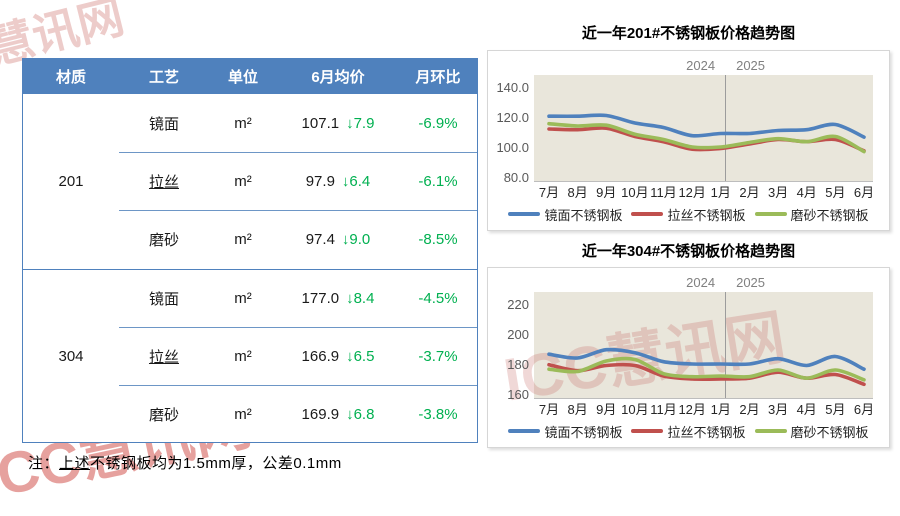 Image resolution: width=900 pixels, height=516 pixels. Describe the element at coordinates (512, 87) in the screenshot. I see `y-tick-label: 140.0` at that location.